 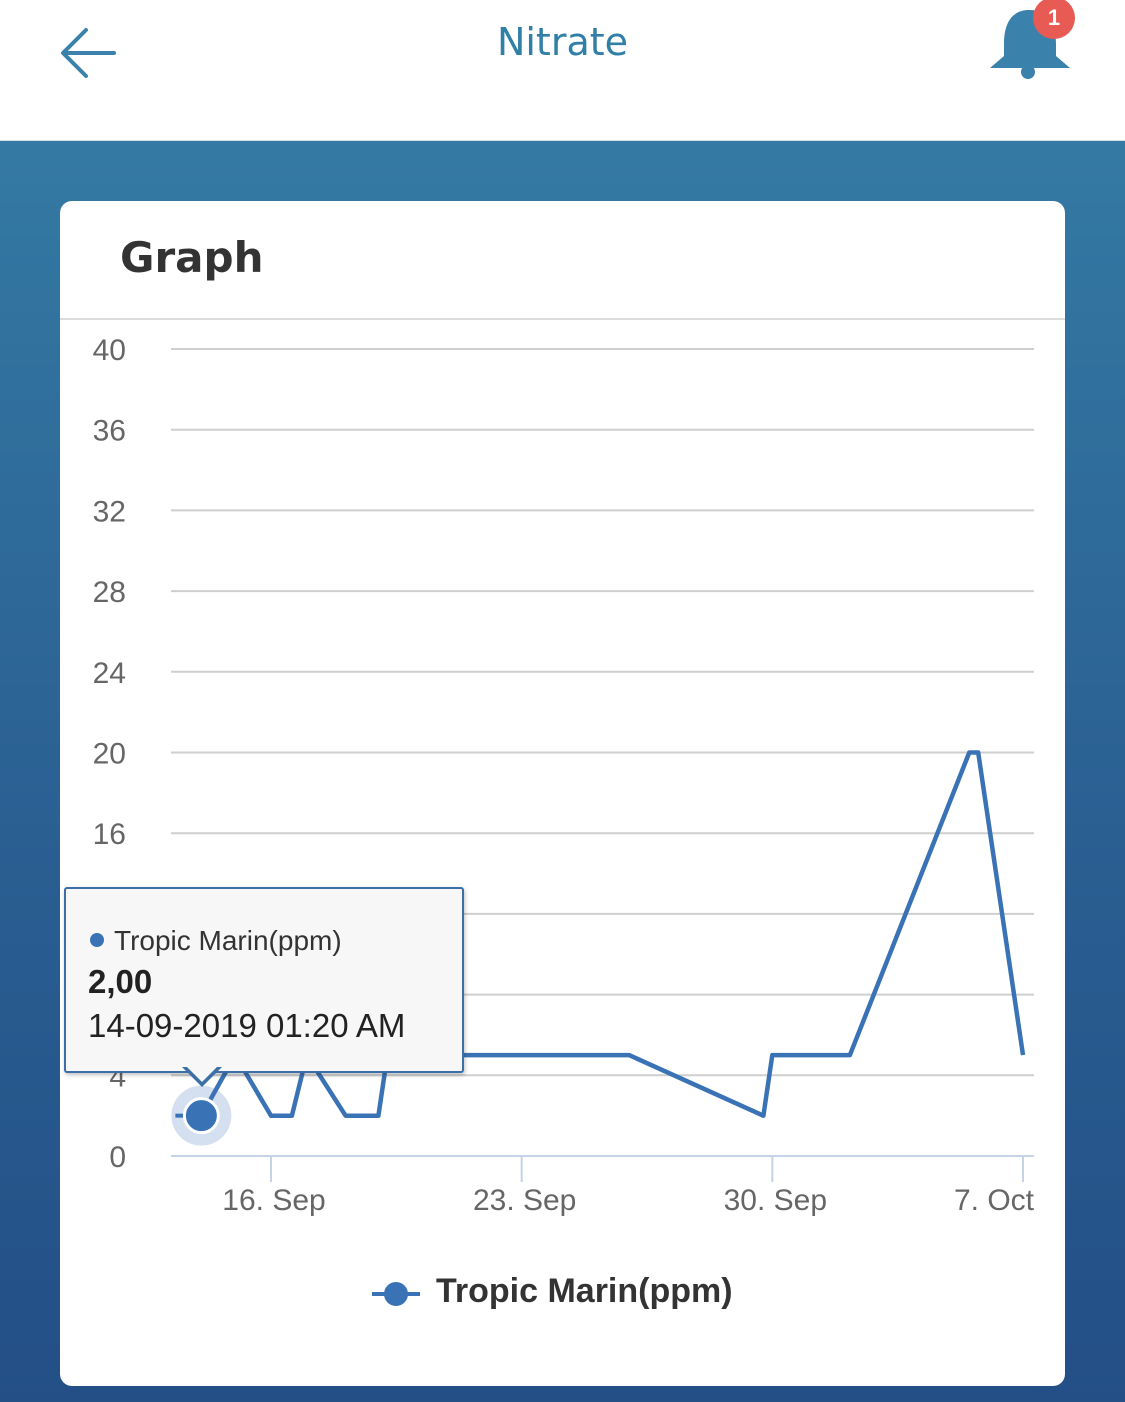 I want to click on tooltip-pointer-fill, so click(x=202, y=1073).